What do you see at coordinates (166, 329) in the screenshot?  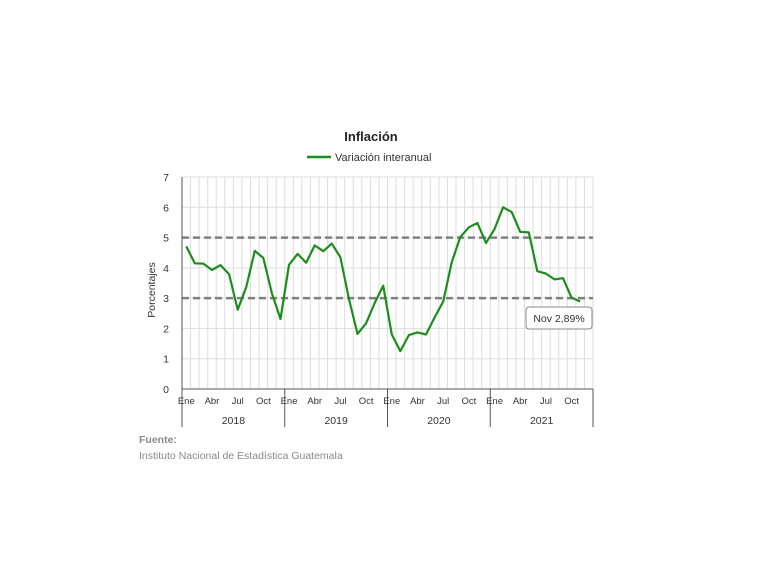 I see `y-tick-label: 2` at bounding box center [166, 329].